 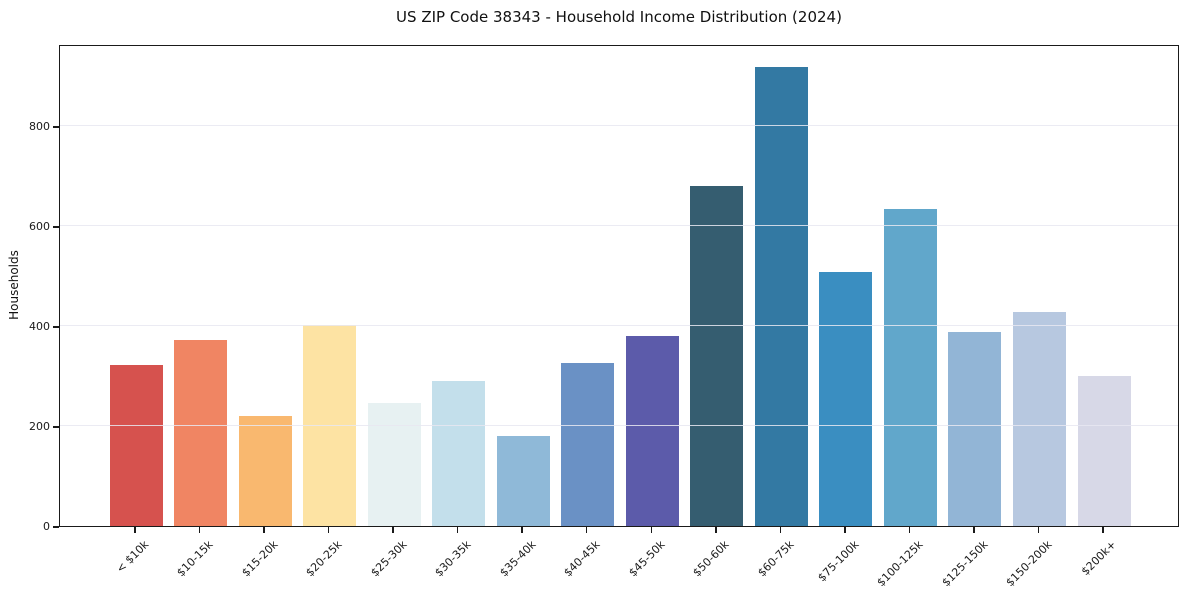 I want to click on xtick-label-text: $150-200k, so click(x=1029, y=564).